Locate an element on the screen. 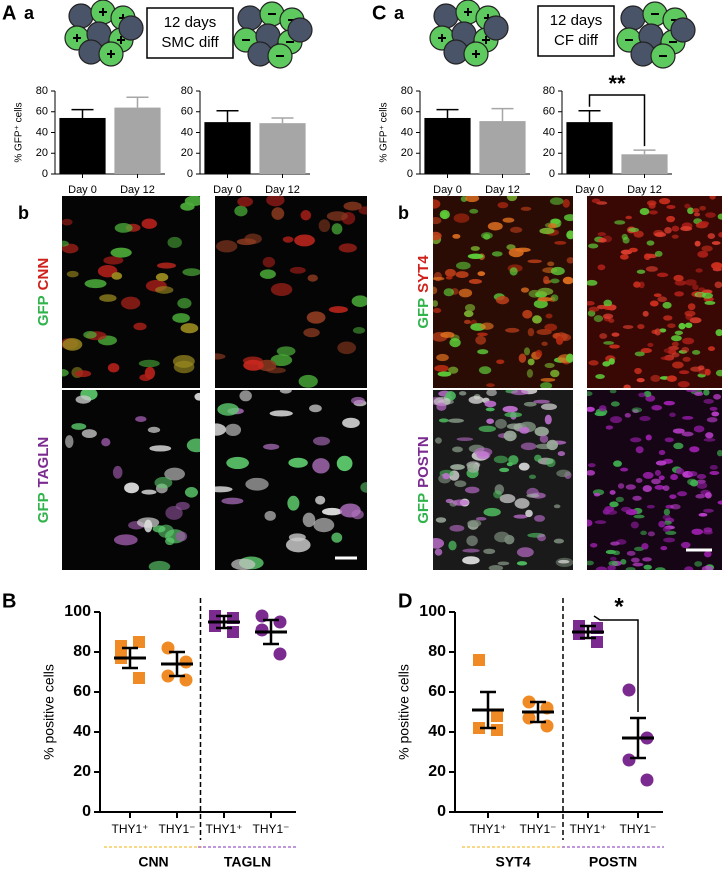  panel-label: a is located at coordinates (399, 13).